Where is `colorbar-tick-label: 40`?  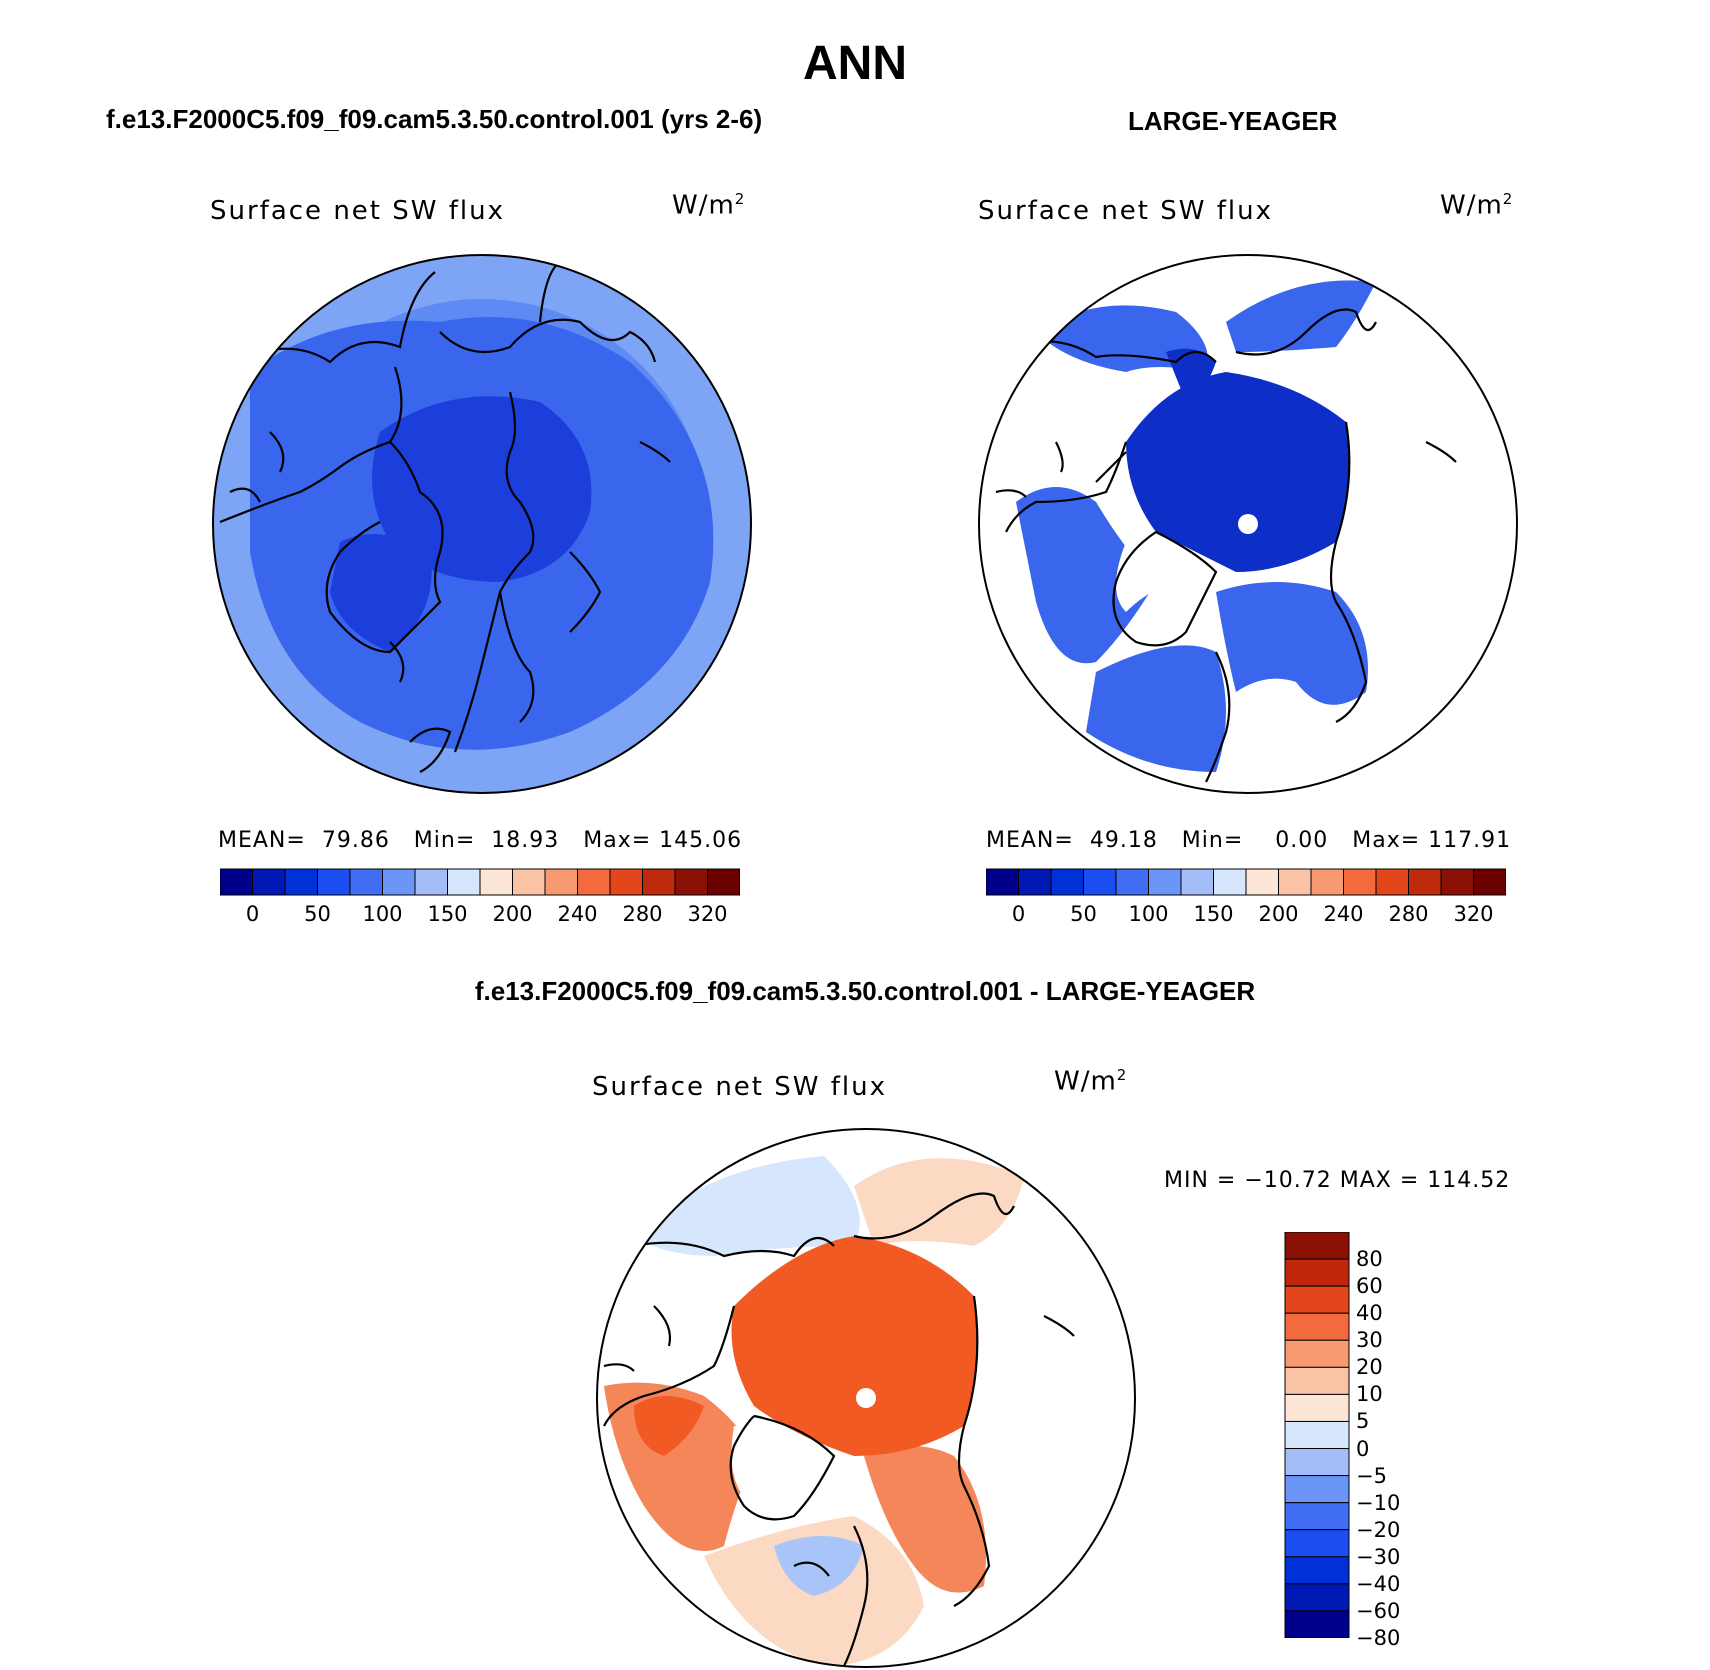
colorbar-tick-label: 40 is located at coordinates (1369, 1313).